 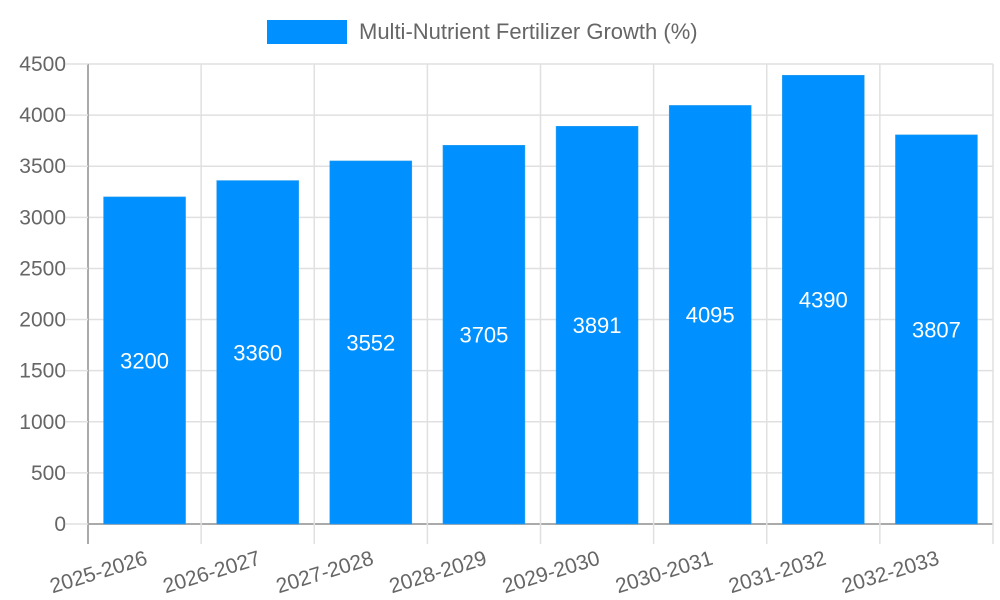 I want to click on bar-value-label: 3200, so click(x=144, y=360).